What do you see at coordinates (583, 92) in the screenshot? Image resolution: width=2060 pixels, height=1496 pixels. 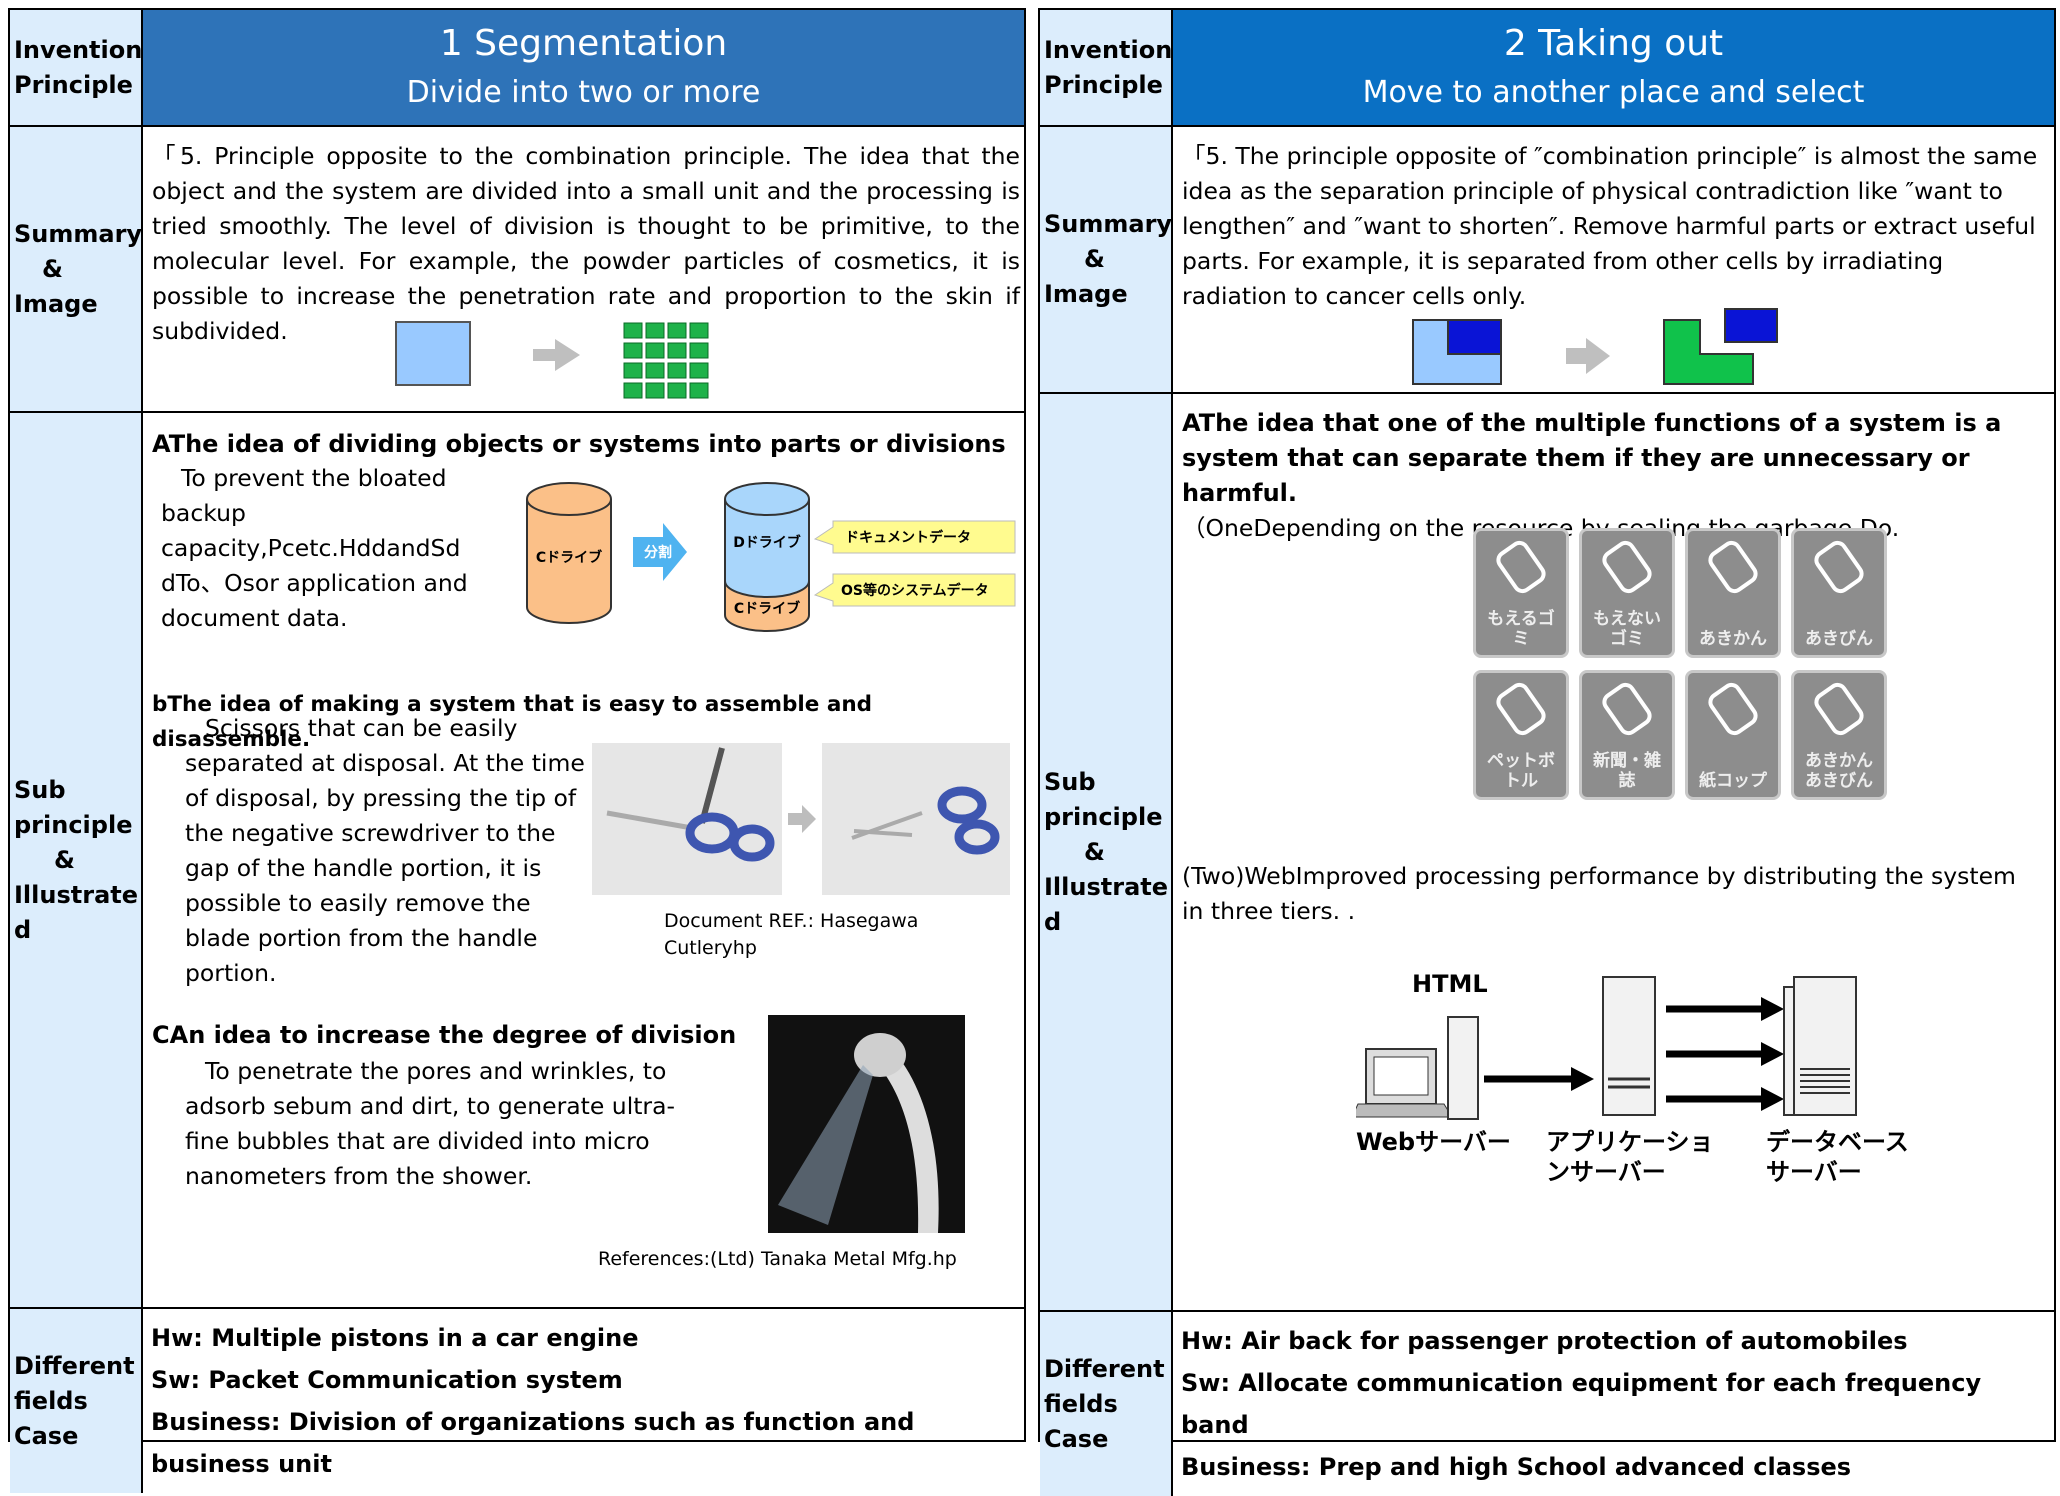 I see `subtitle: Divide into two or more` at bounding box center [583, 92].